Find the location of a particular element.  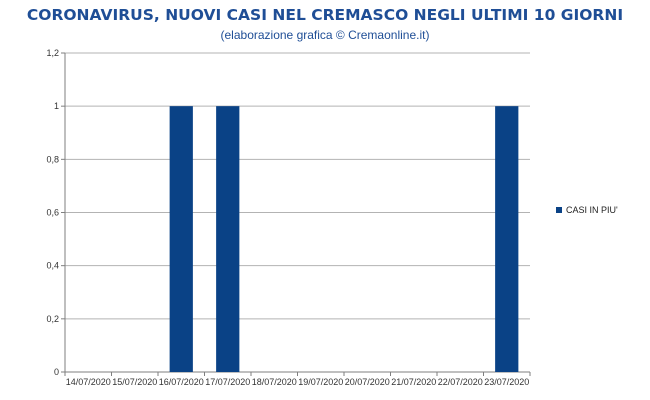

x-tick-label: 18/07/2020 is located at coordinates (274, 382).